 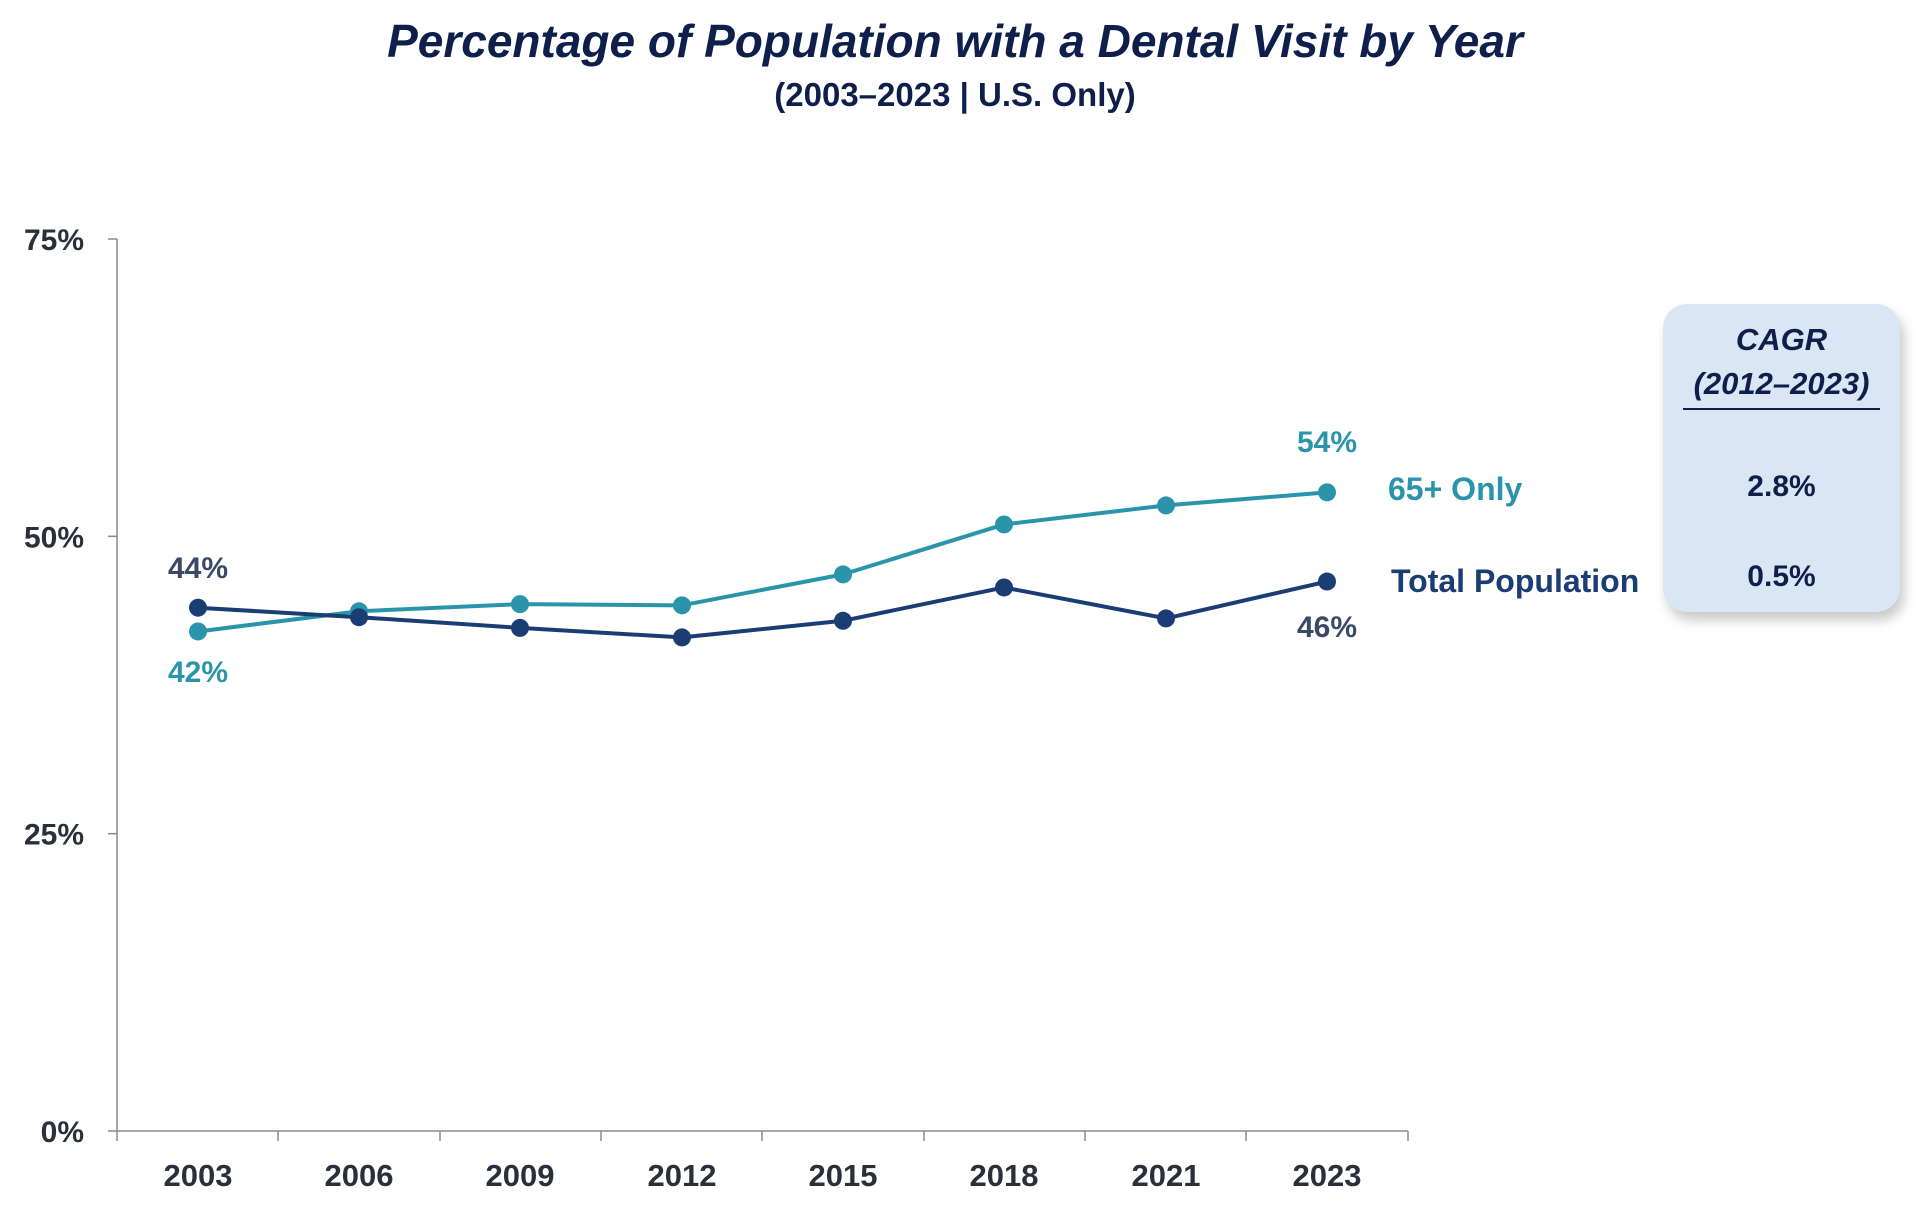 I want to click on cagr-heading-line2: (2012–2023), so click(x=1781, y=383).